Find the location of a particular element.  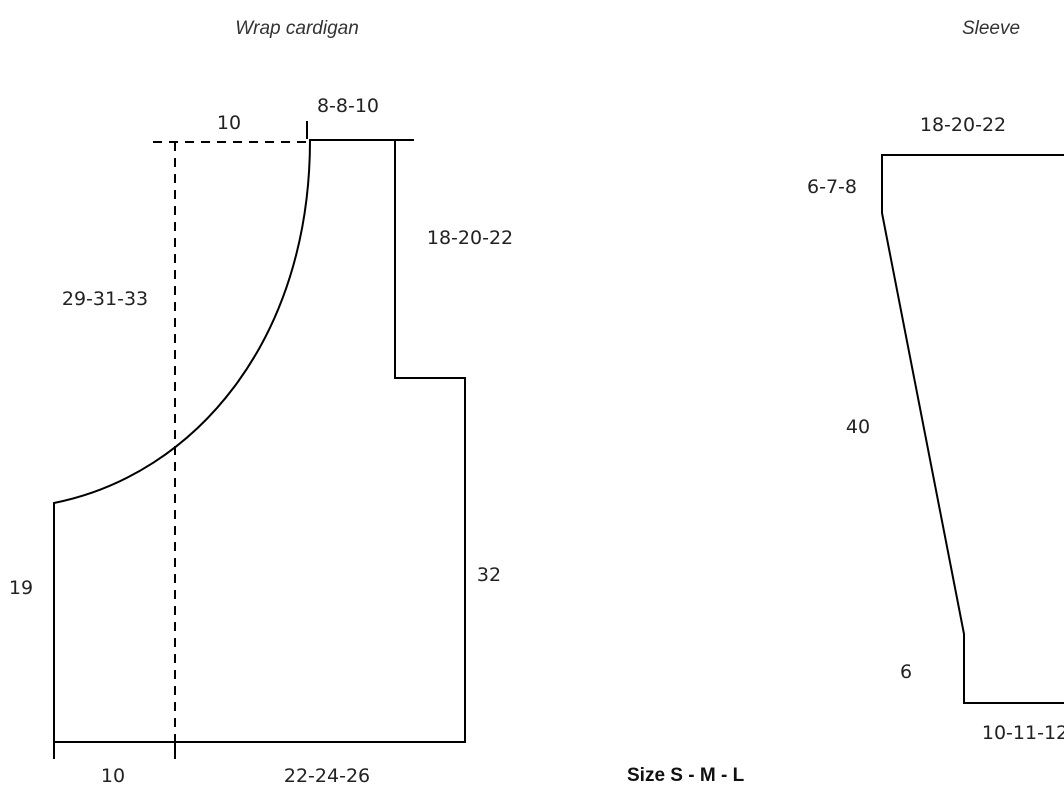

sleeve-title: Sleeve is located at coordinates (991, 28).